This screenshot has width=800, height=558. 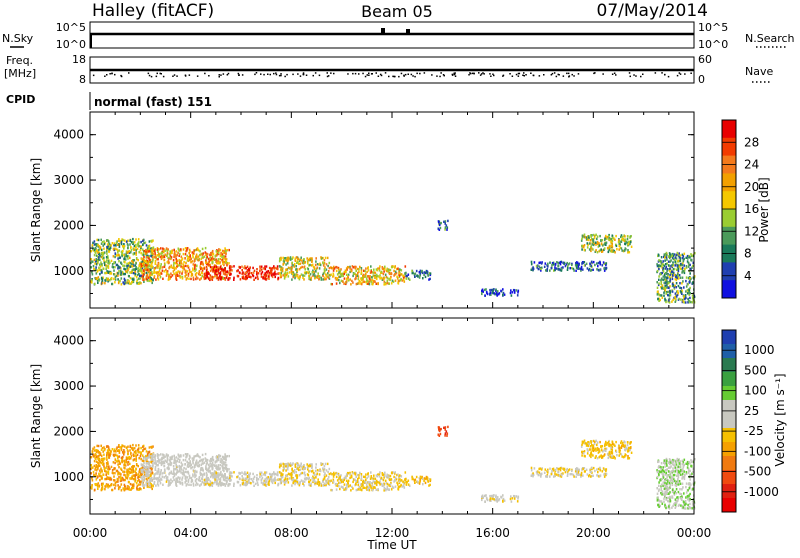 I want to click on colorbar-swatch, so click(x=729, y=218).